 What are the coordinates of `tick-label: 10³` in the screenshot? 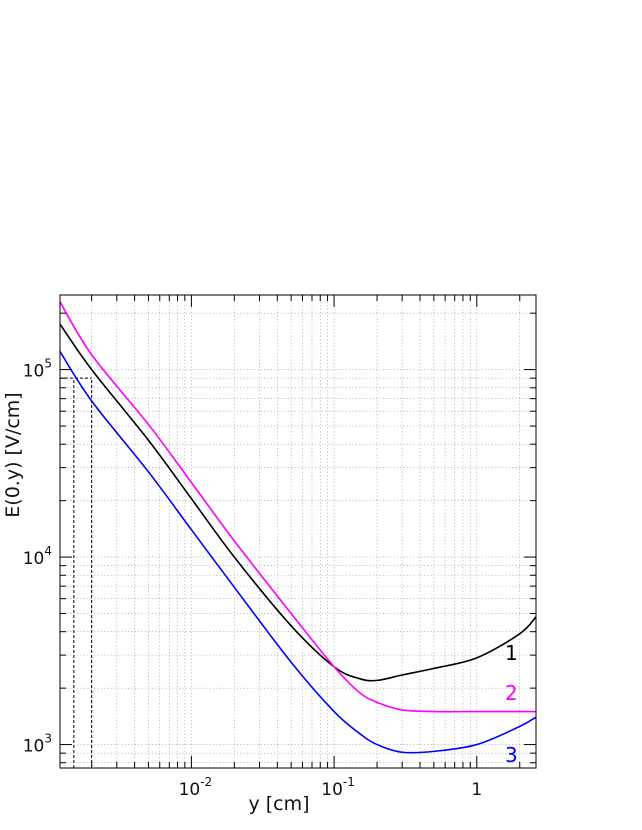 It's located at (37, 744).